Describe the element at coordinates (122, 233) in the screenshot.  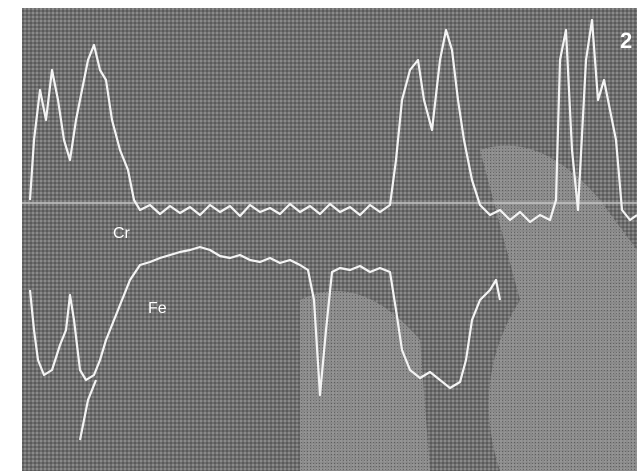
I see `cr-label: Cr` at that location.